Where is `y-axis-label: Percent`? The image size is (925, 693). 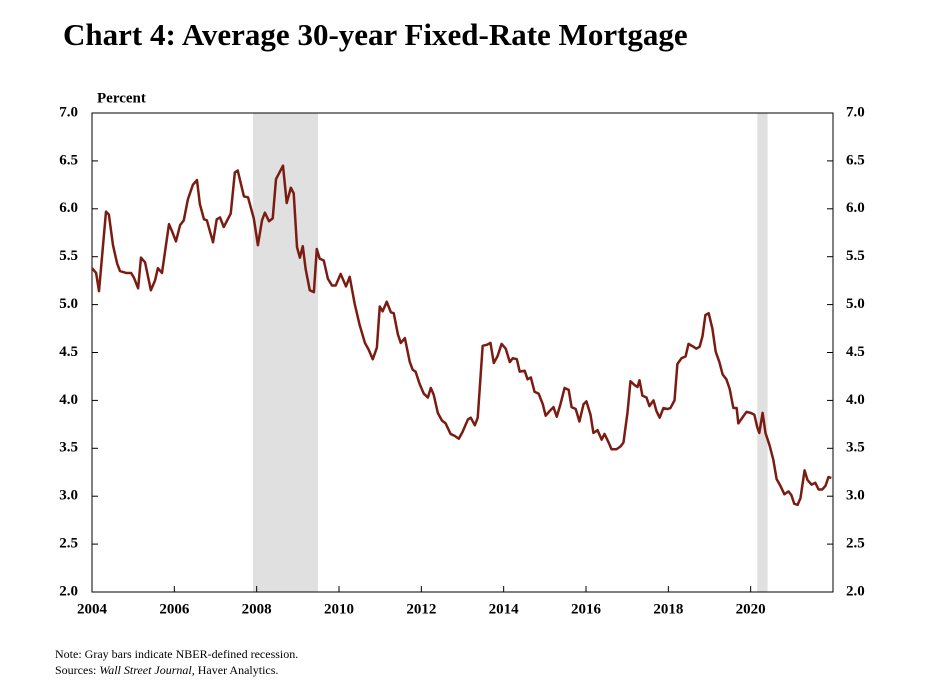
y-axis-label: Percent is located at coordinates (121, 98).